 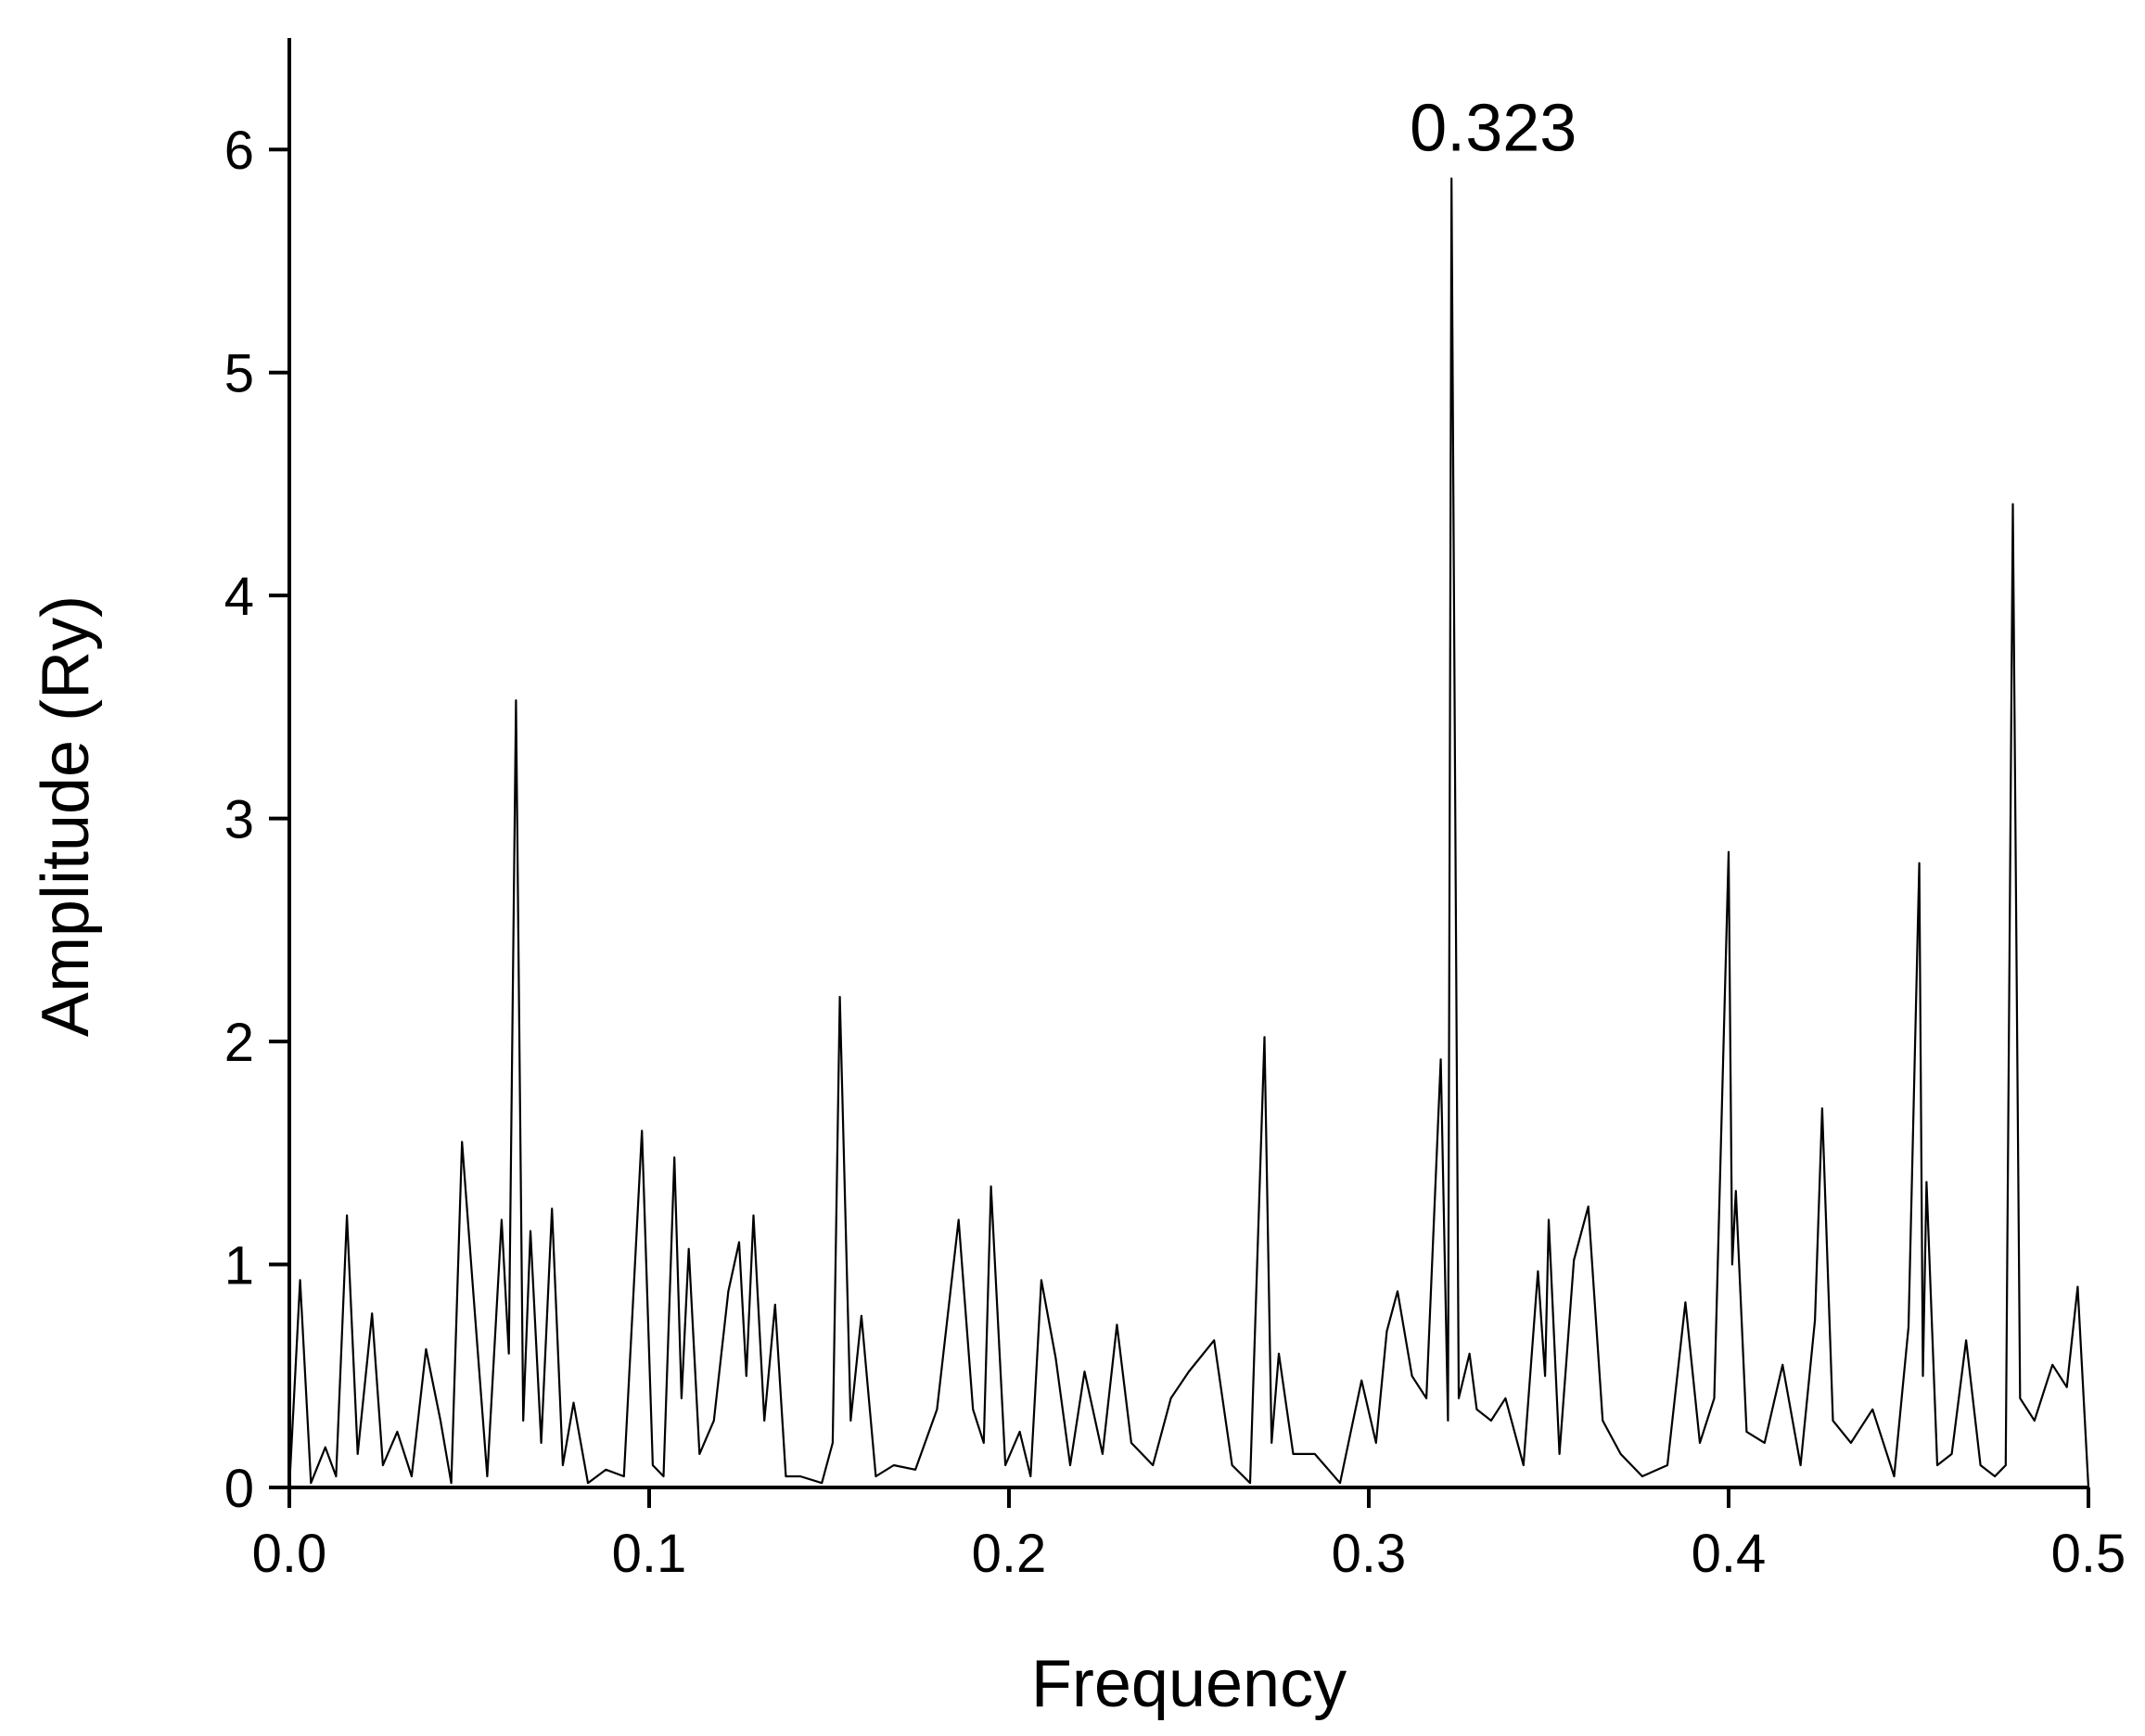 I want to click on x-tick-label: 0.1, so click(x=649, y=1554).